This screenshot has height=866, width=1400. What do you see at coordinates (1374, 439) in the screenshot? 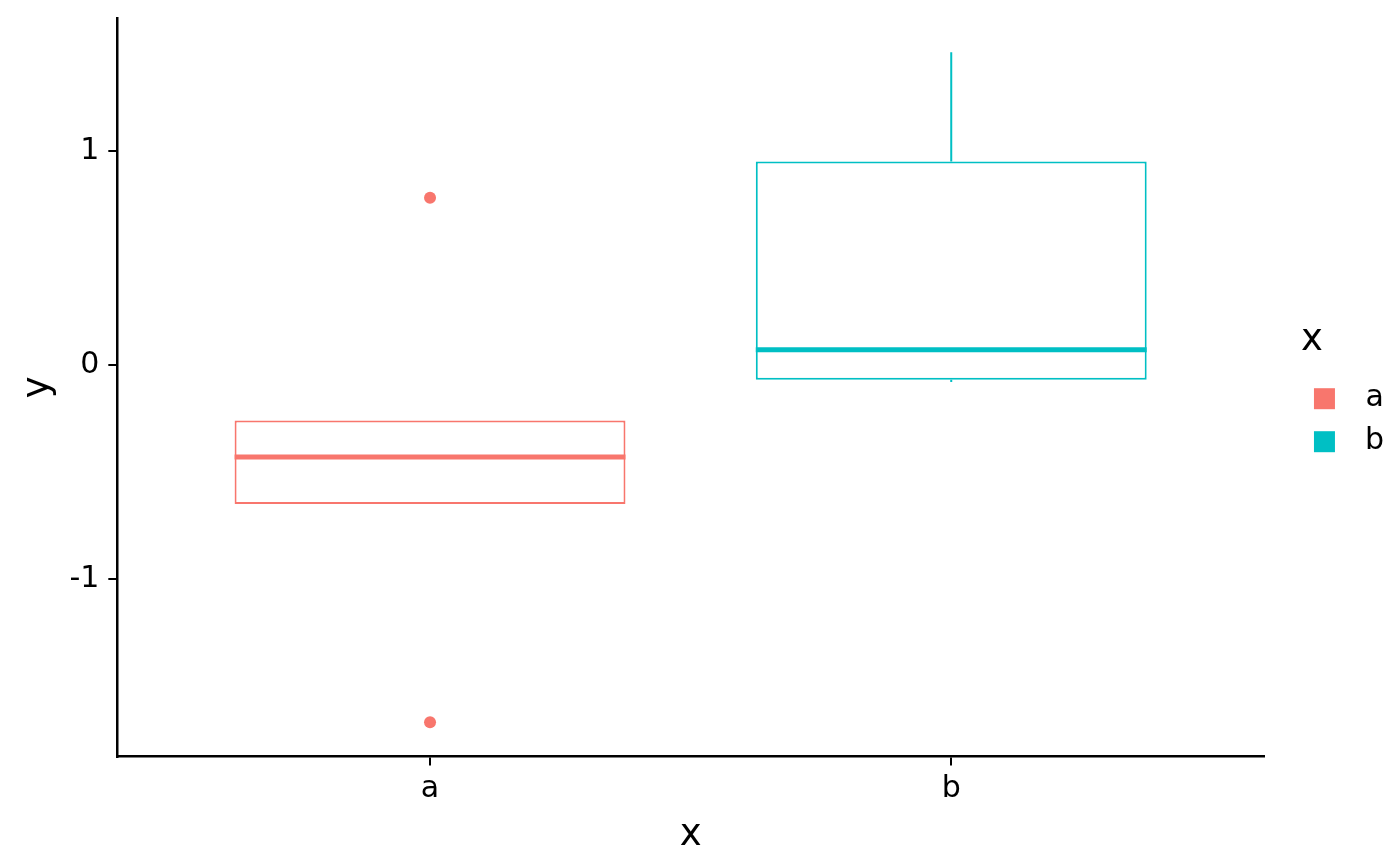
I see `legend-label: b` at bounding box center [1374, 439].